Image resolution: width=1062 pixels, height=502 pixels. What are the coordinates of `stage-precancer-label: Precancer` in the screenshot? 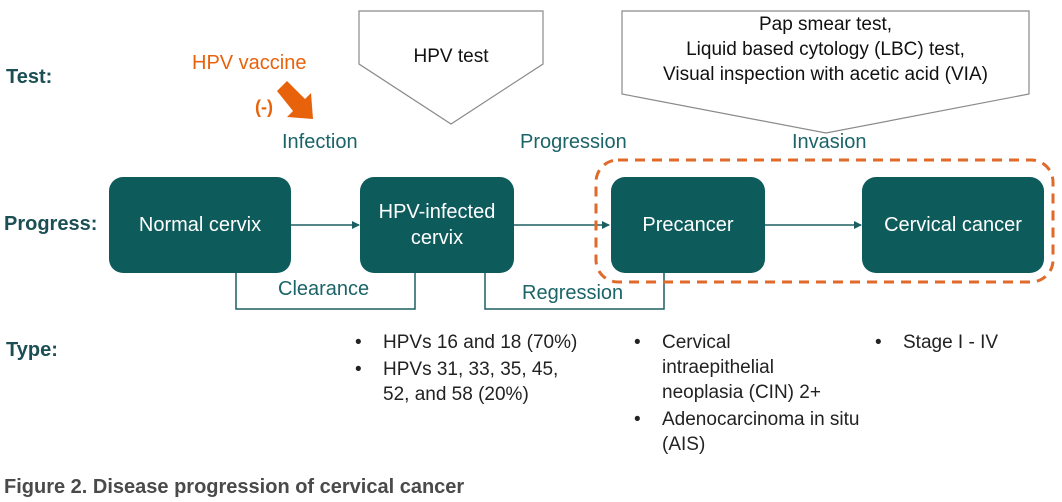 It's located at (688, 225).